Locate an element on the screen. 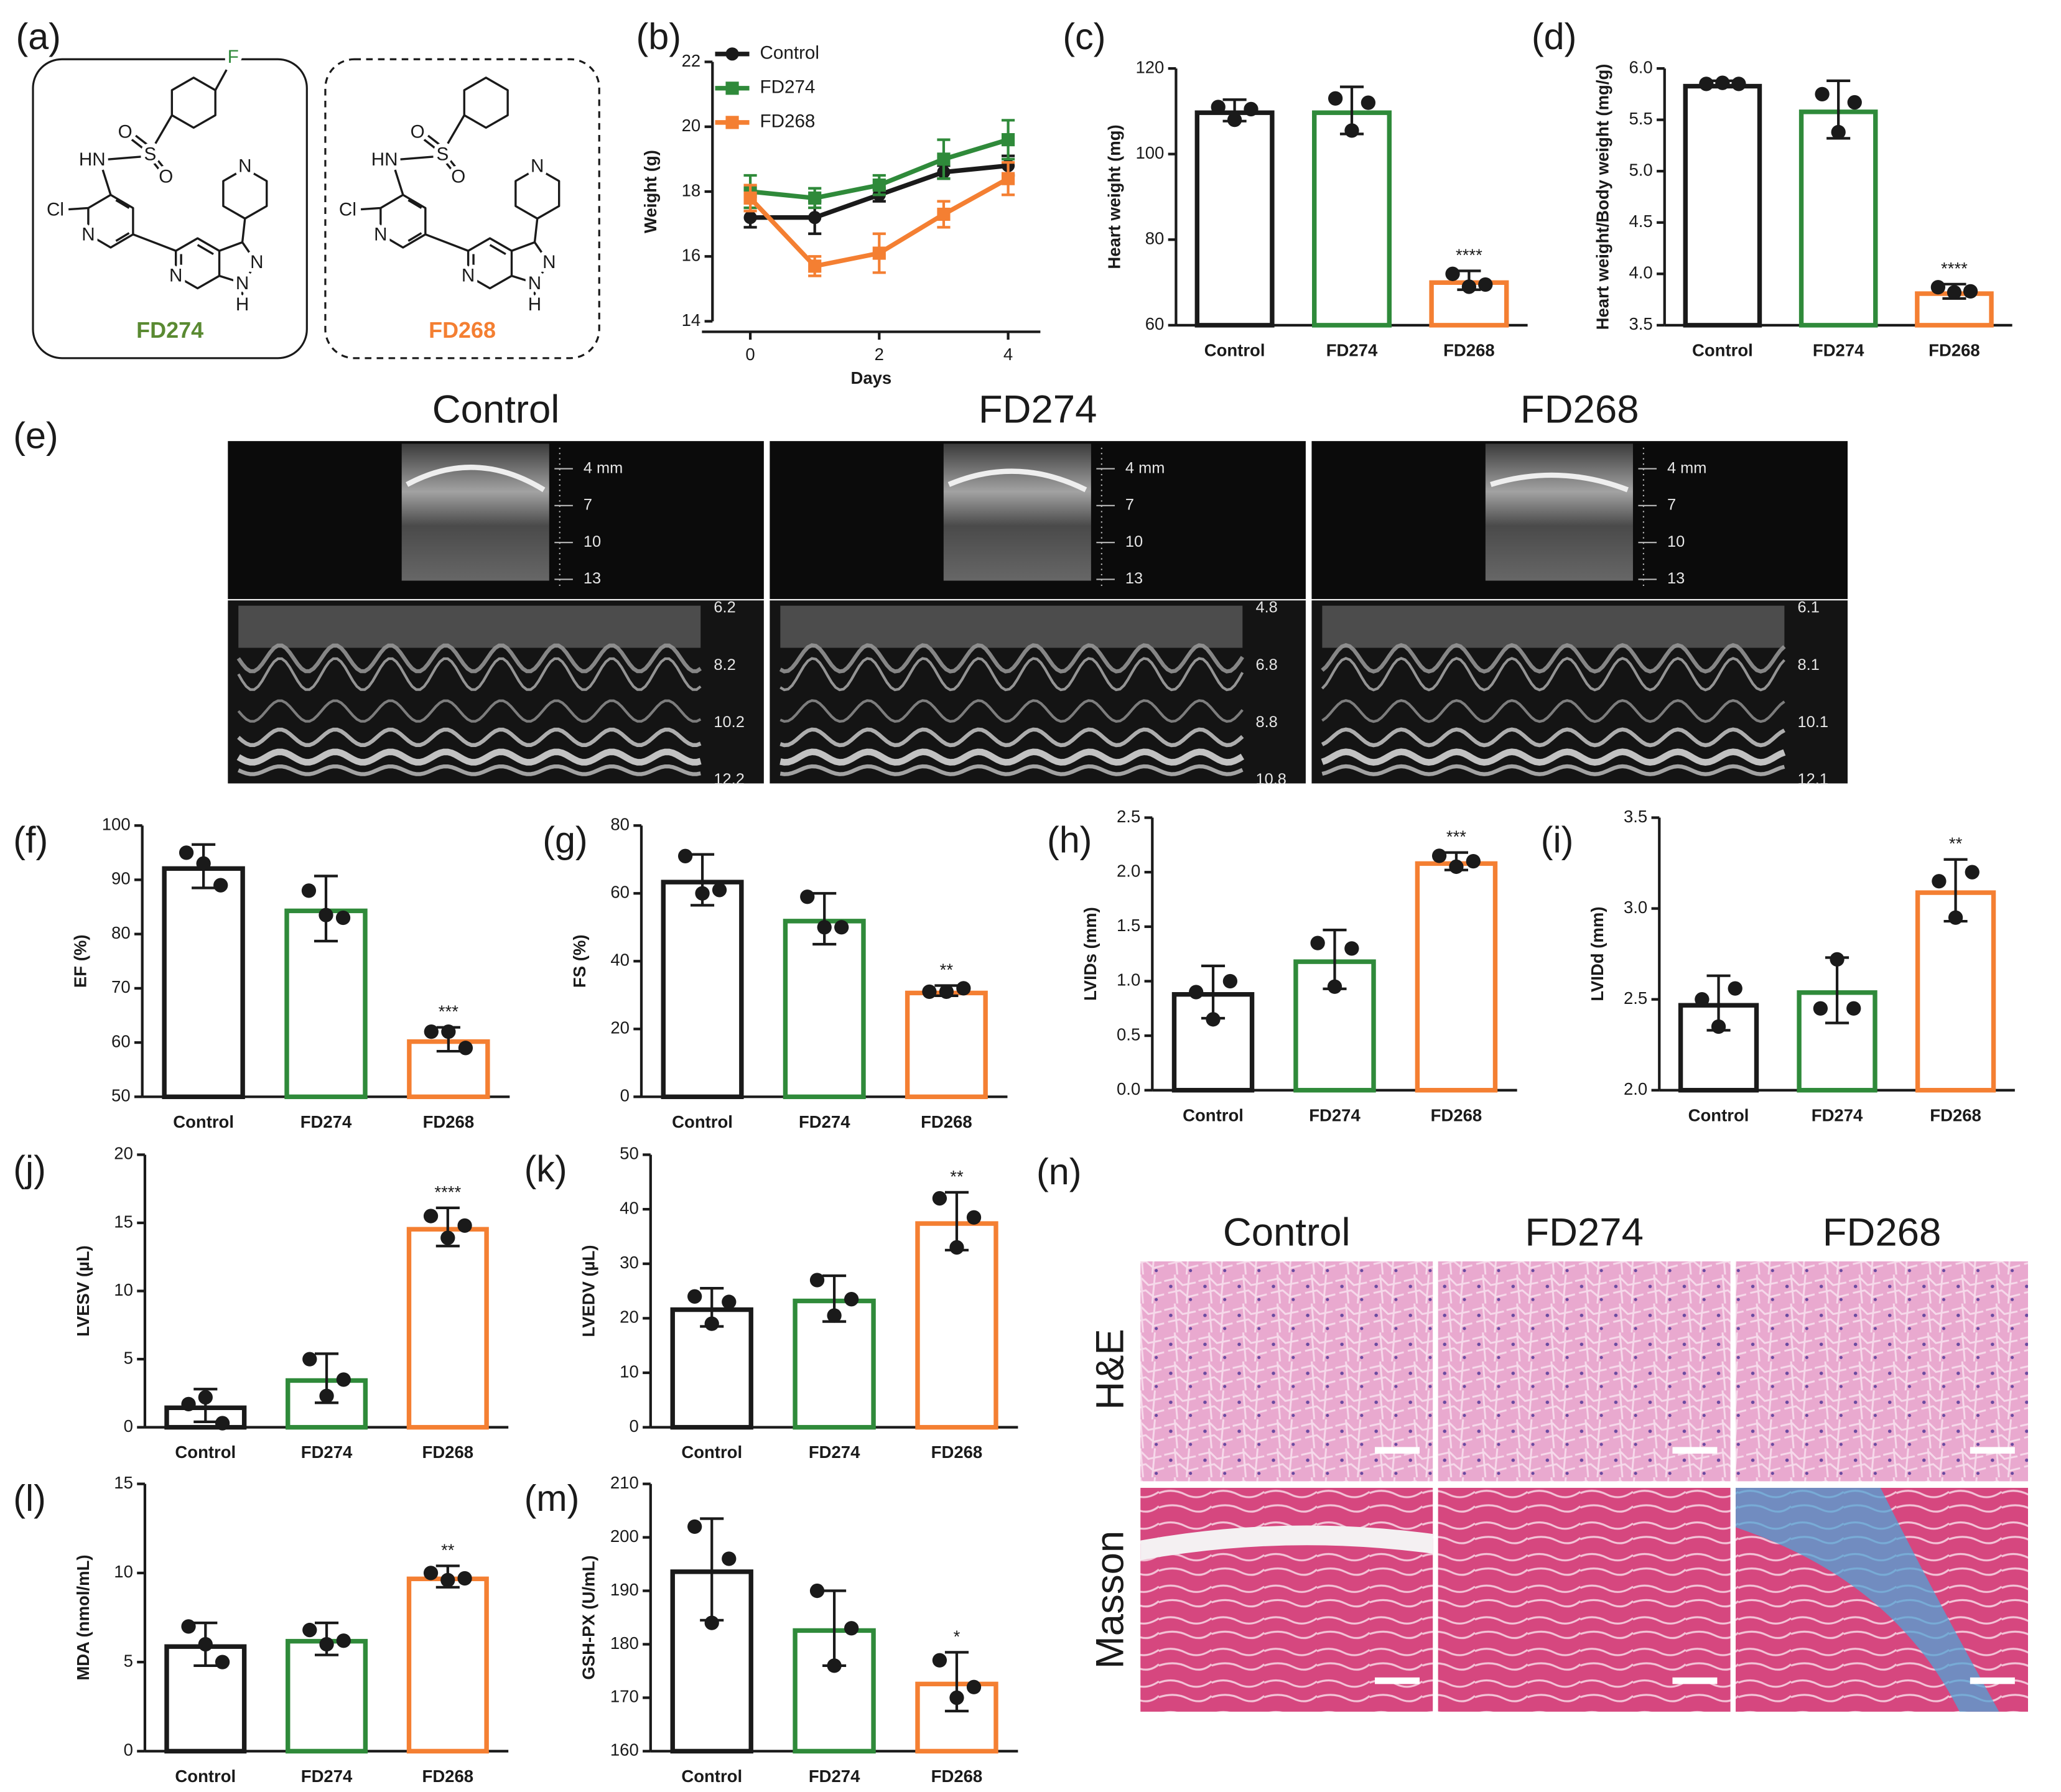  y-tick-label: 16 is located at coordinates (692, 256).